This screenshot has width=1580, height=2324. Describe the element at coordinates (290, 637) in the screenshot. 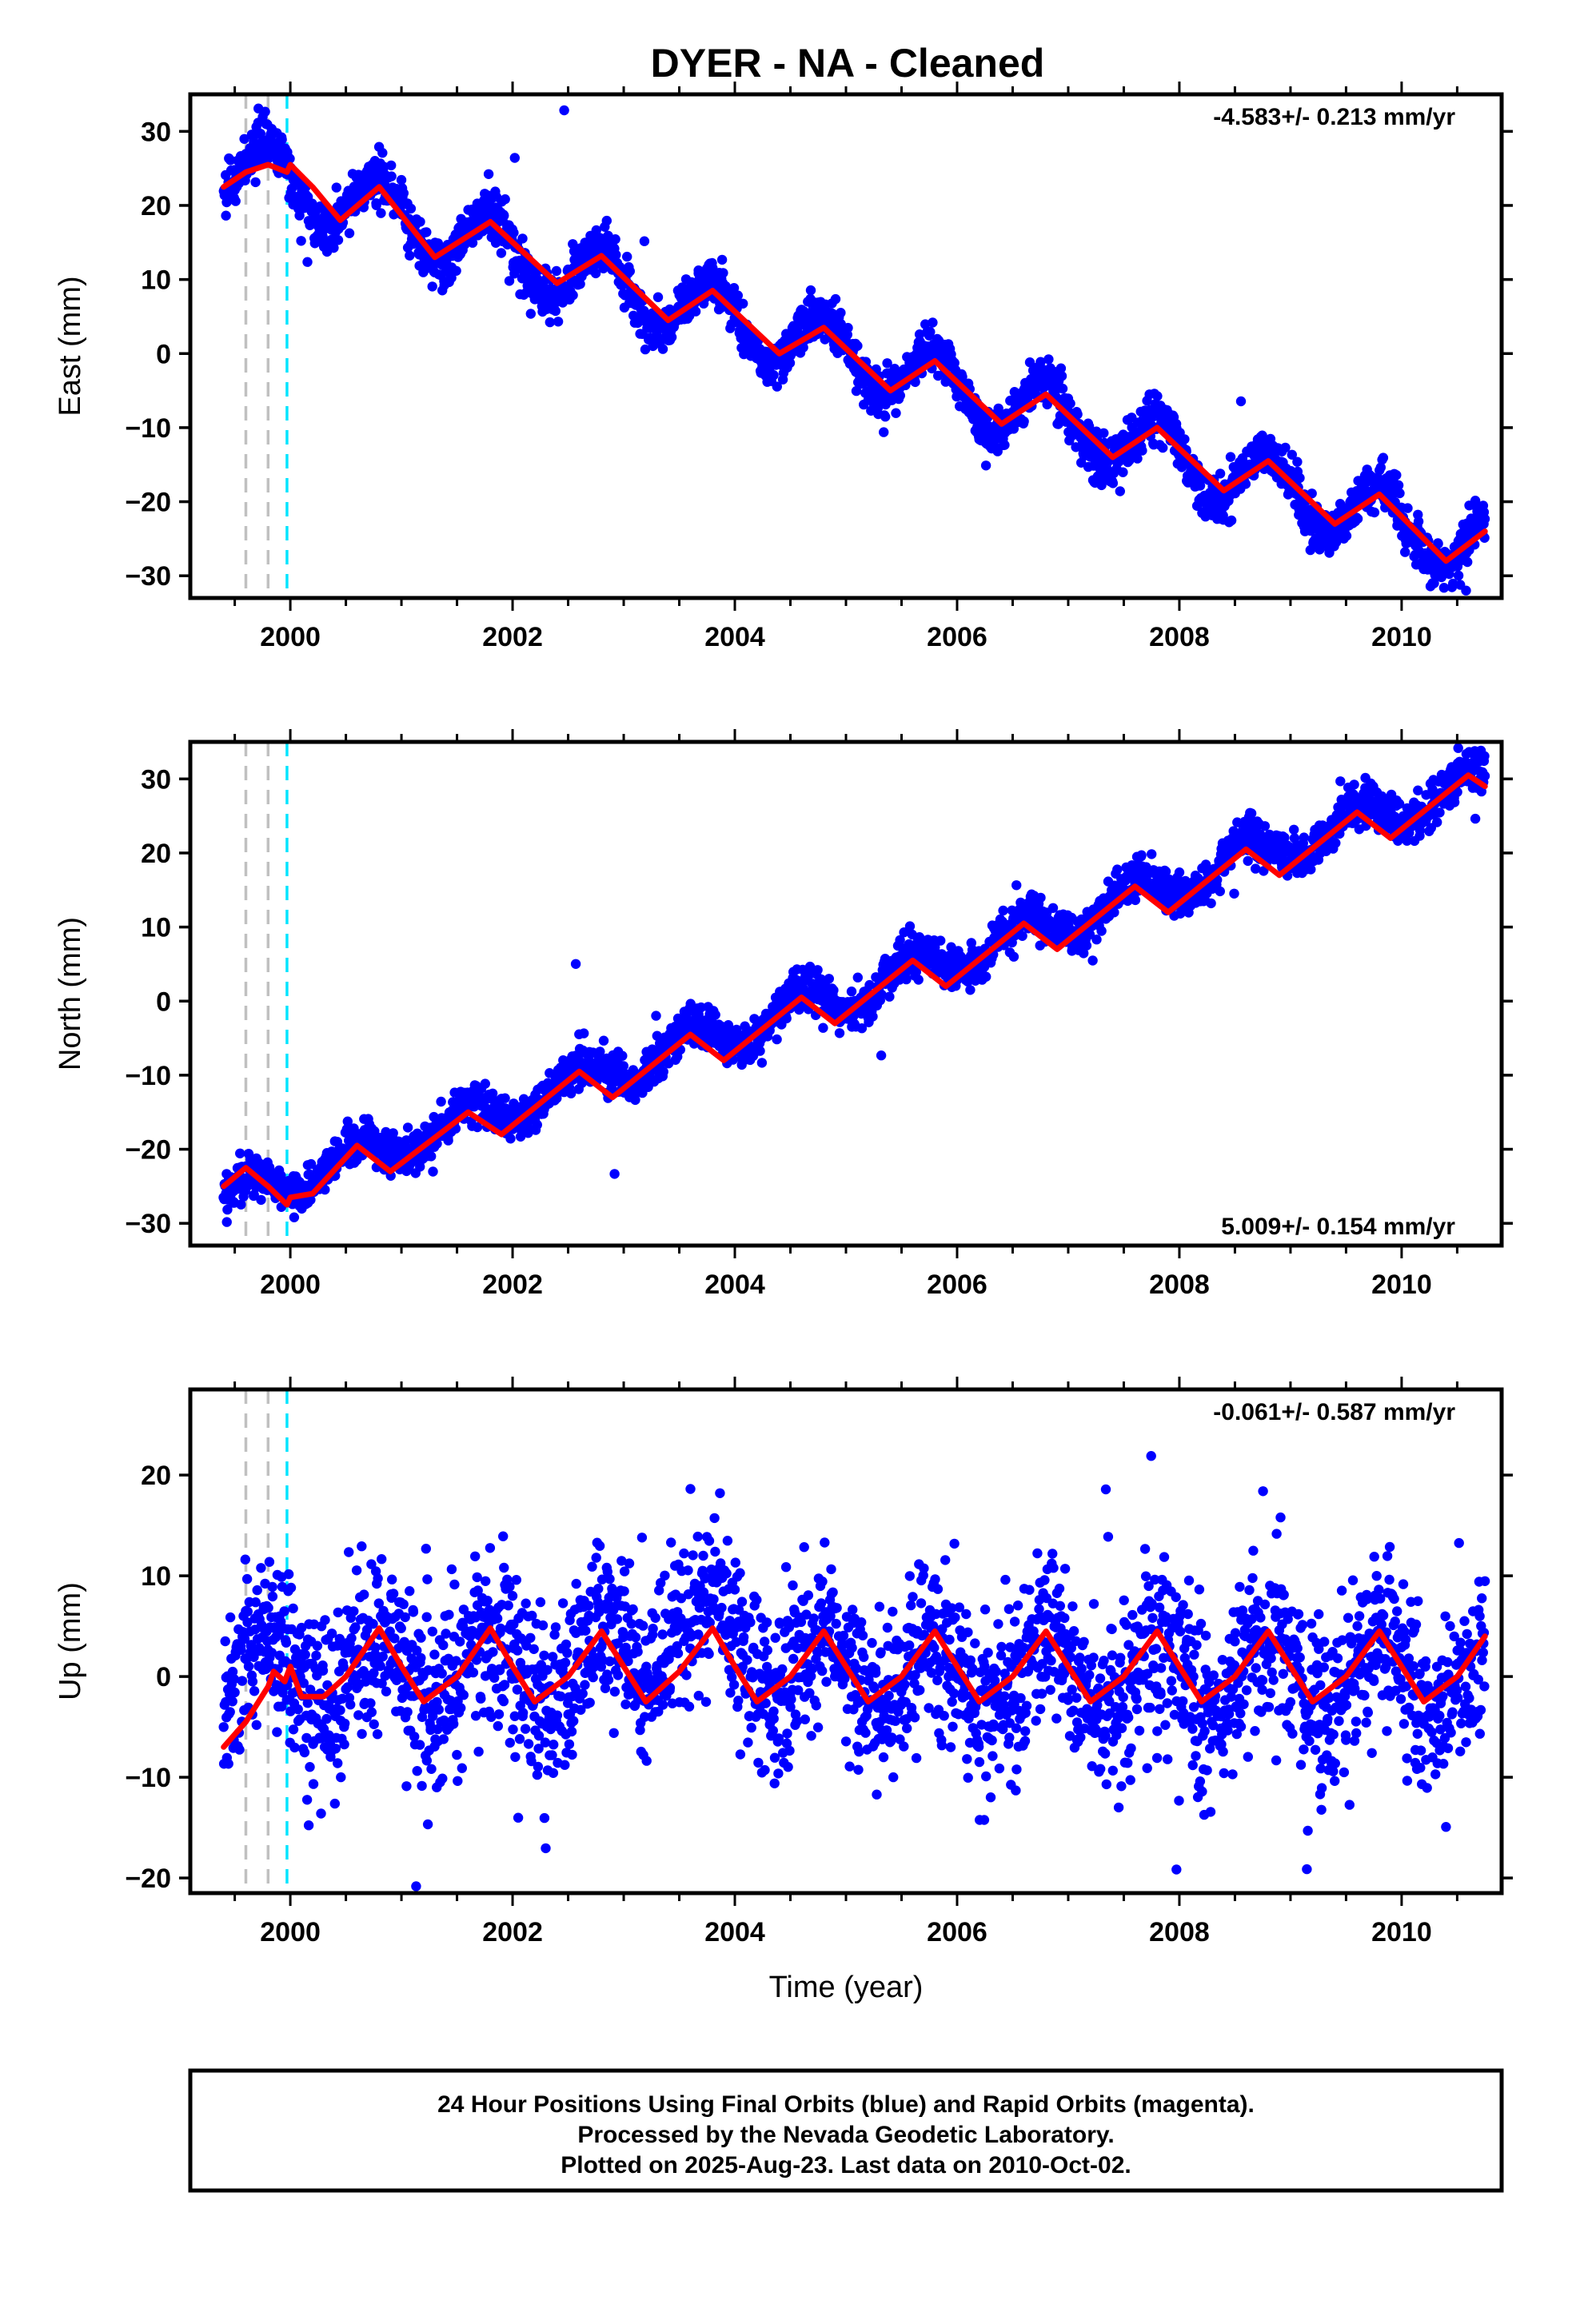

I see `x-tick-label: 2000` at that location.